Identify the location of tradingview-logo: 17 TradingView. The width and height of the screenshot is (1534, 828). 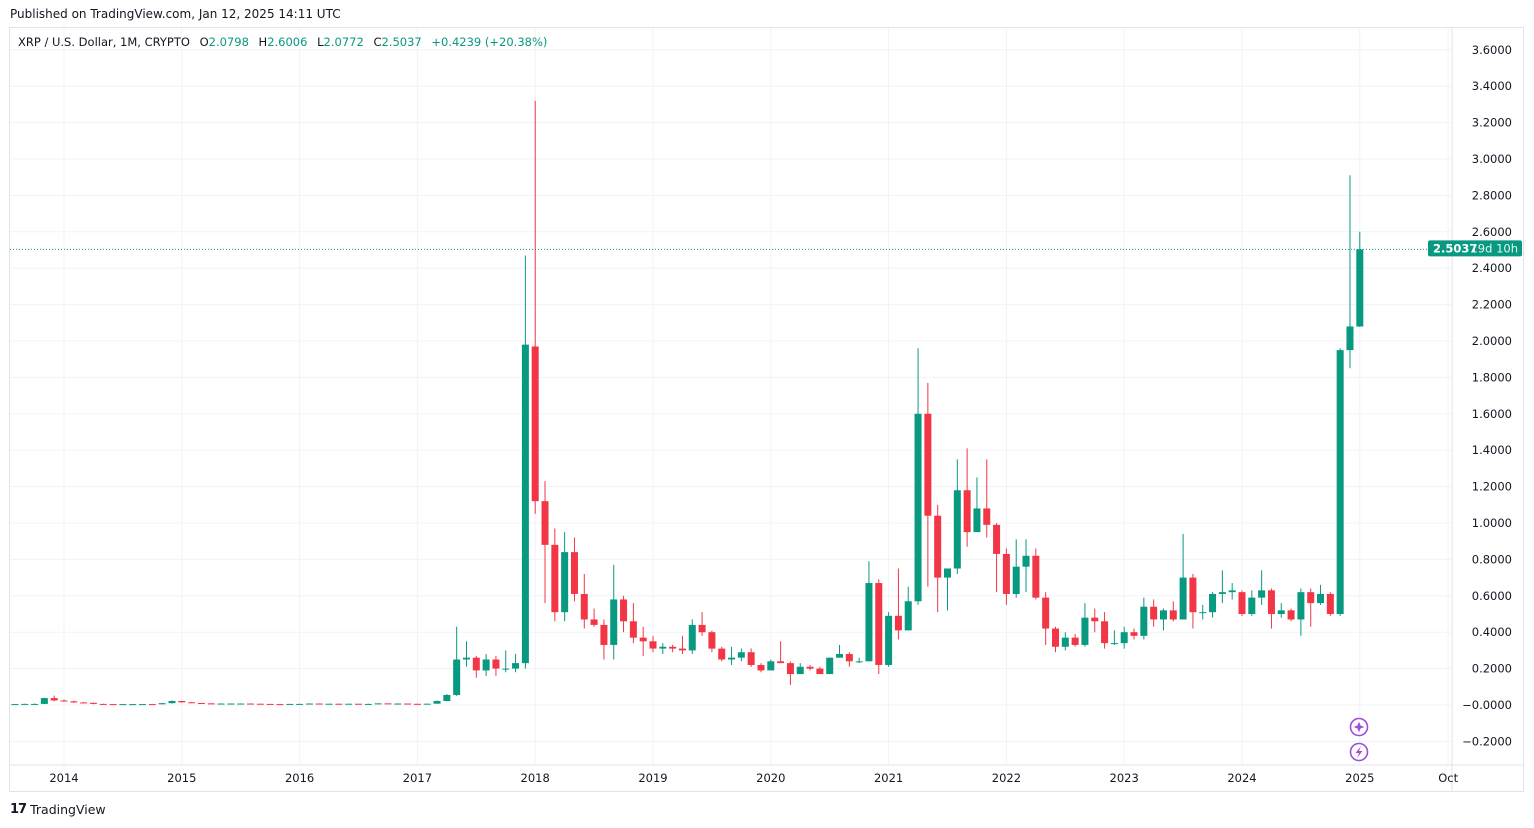
(58, 809).